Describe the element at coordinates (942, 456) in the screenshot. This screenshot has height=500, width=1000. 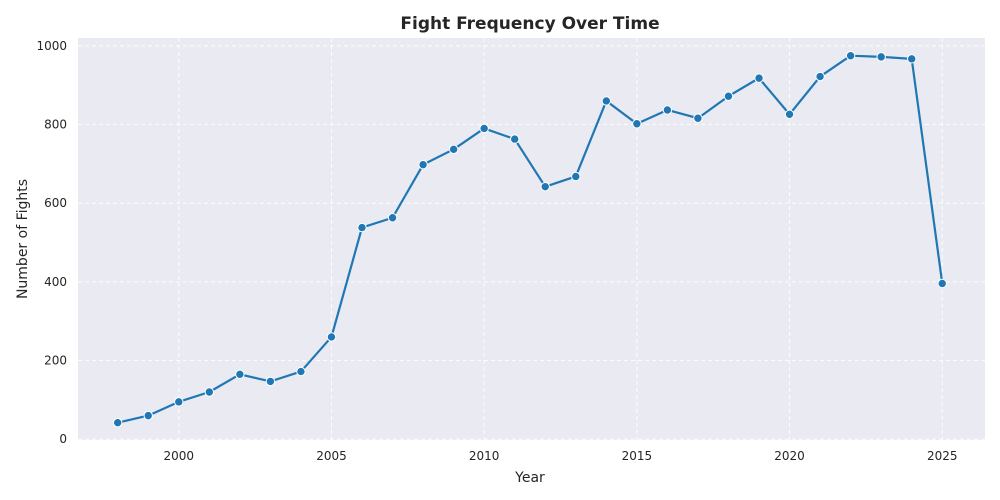
I see `x-tick-label: 2025` at that location.